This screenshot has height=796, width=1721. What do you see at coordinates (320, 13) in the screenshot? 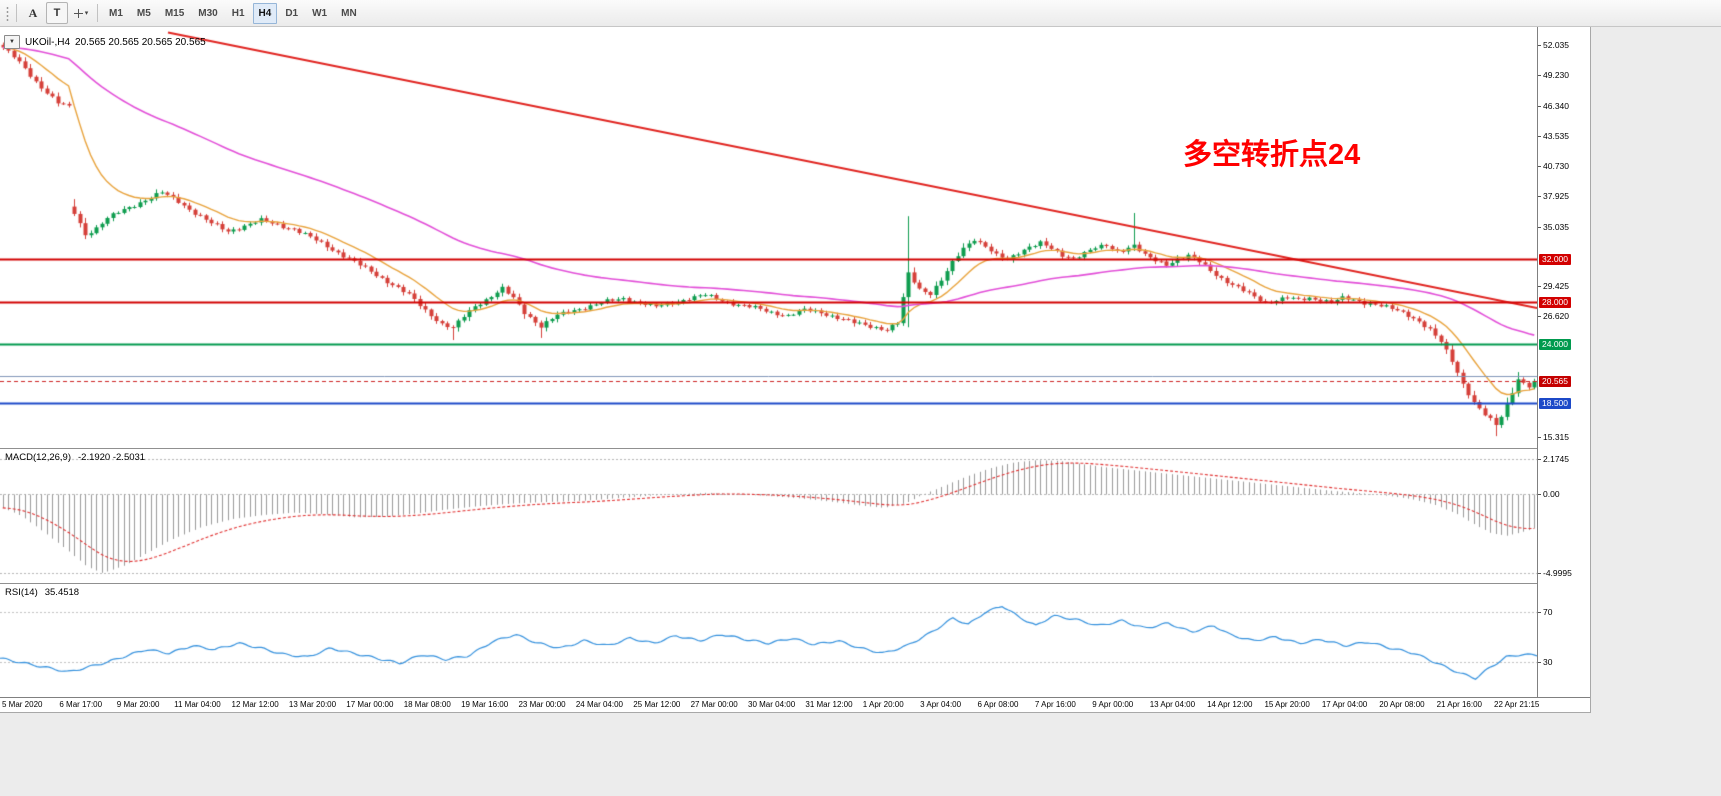
I see `timeframe-button-w1: W1` at bounding box center [320, 13].